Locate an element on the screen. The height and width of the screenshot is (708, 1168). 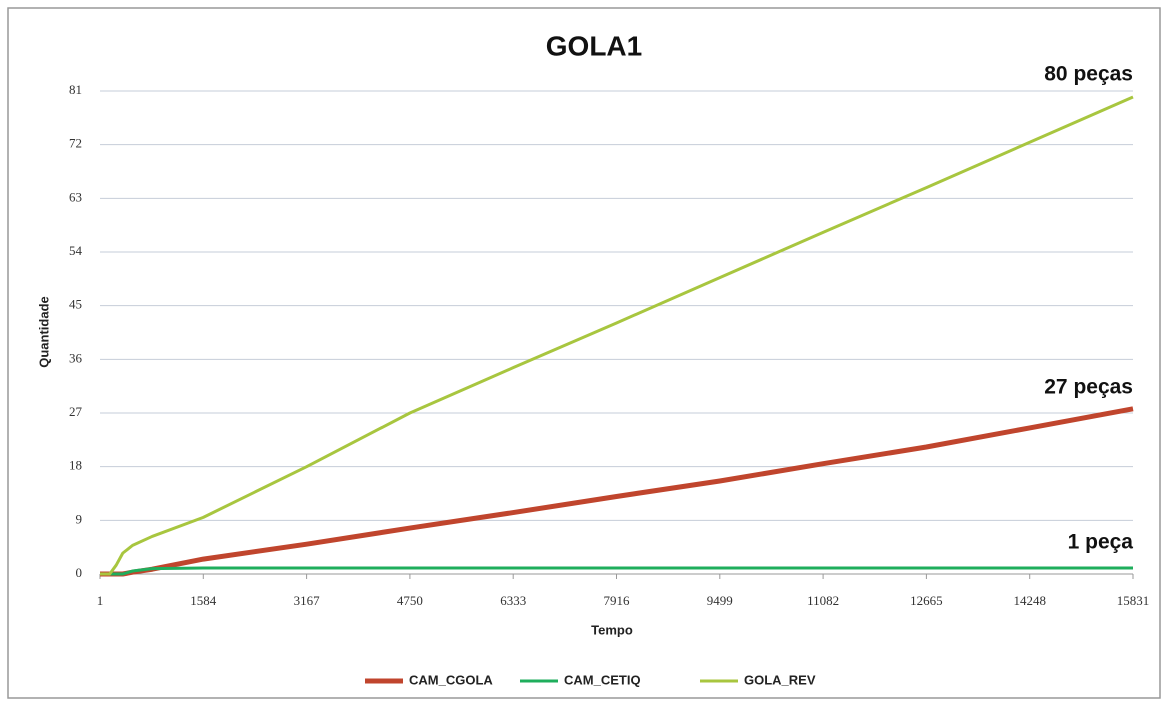
y-tick-label: 45 is located at coordinates (75, 304).